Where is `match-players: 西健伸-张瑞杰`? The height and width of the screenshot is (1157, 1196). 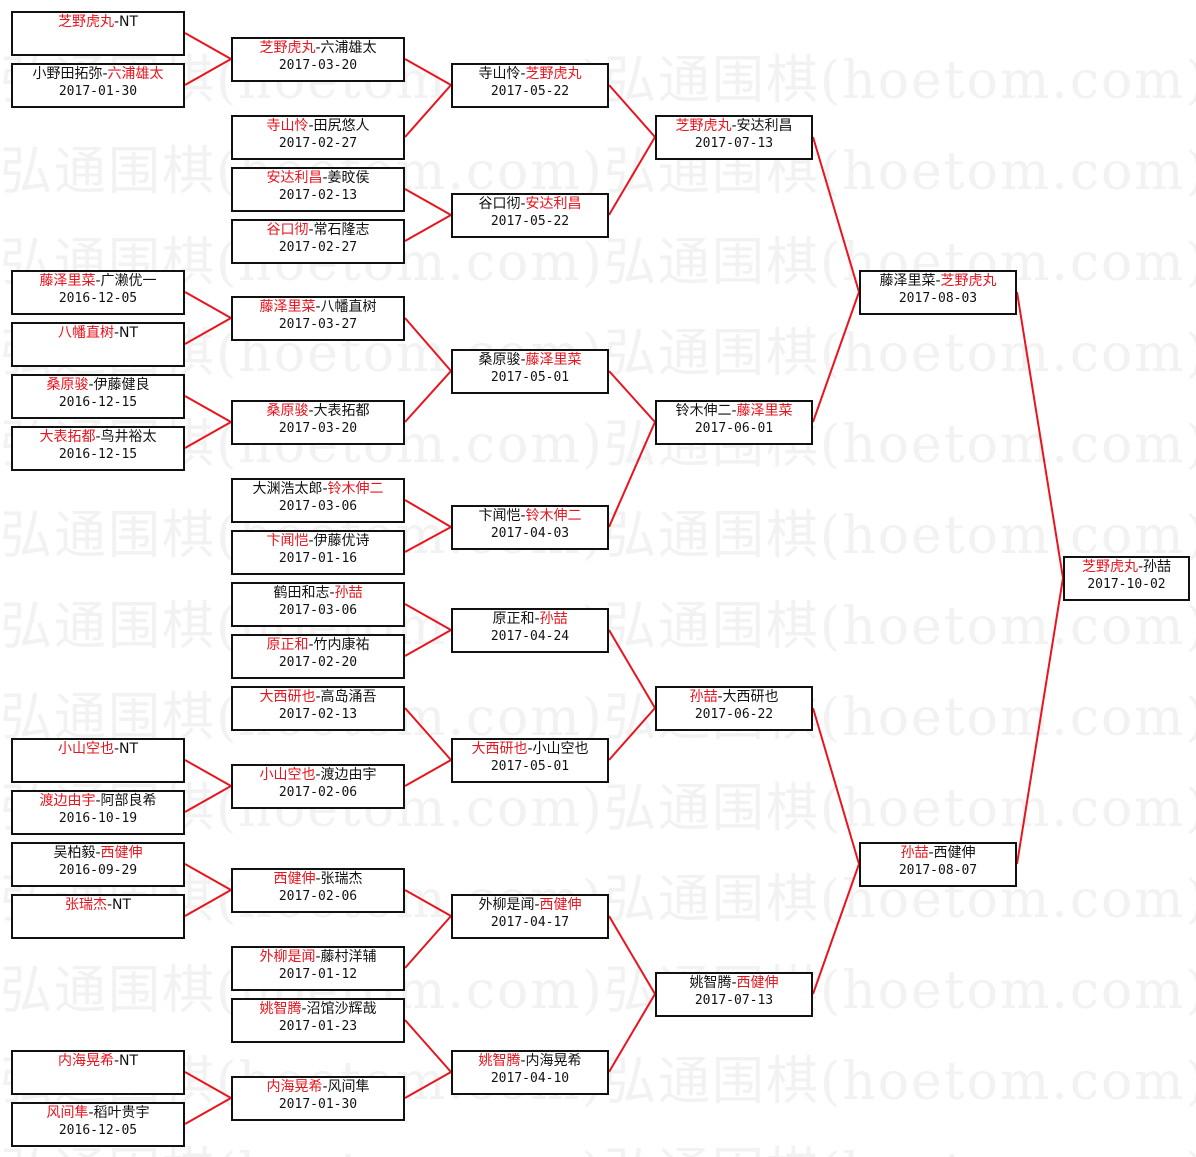
match-players: 西健伸-张瑞杰 is located at coordinates (318, 879).